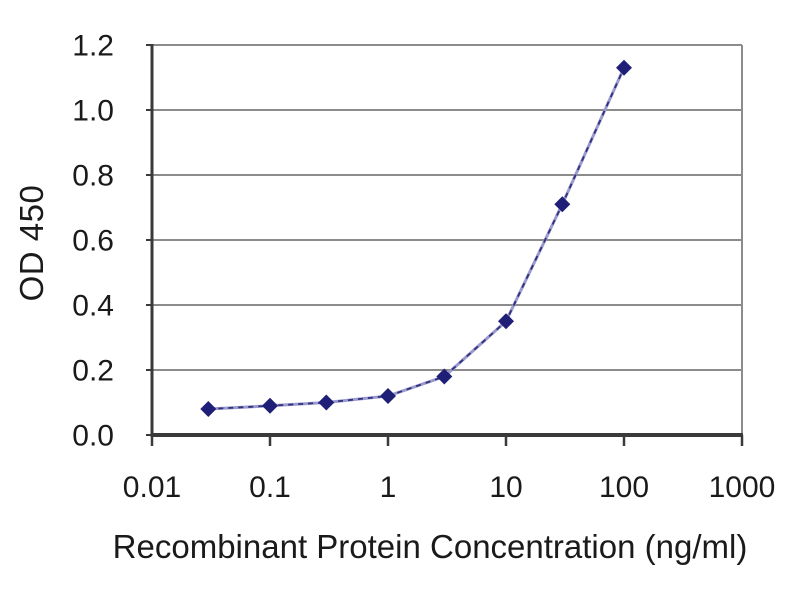 Image resolution: width=800 pixels, height=600 pixels. I want to click on y-tick-label: 0.4, so click(93, 306).